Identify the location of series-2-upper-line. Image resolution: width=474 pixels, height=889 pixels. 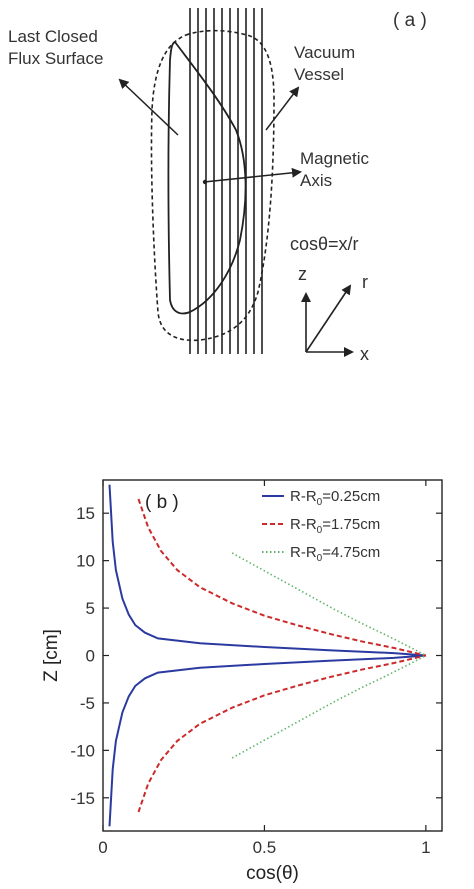
(282, 577).